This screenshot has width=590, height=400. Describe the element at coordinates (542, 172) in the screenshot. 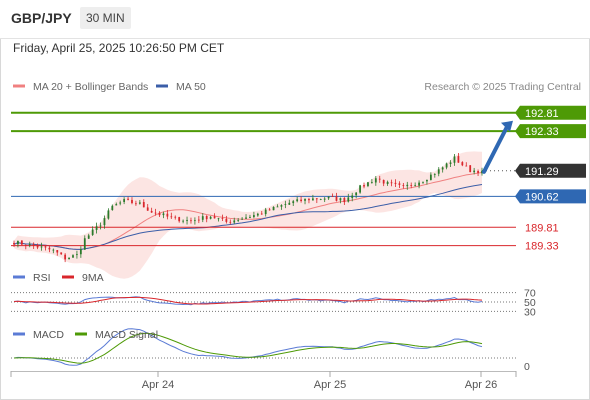

I see `price-label-last: 191.29` at that location.